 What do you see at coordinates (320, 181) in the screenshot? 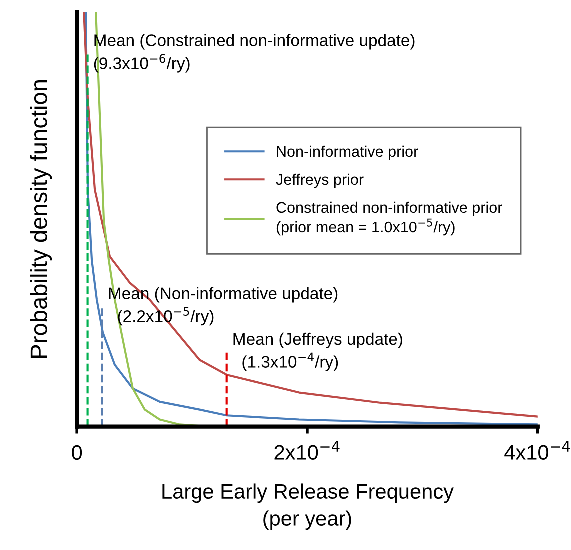
I see `legend-label: Jeffreys prior` at bounding box center [320, 181].